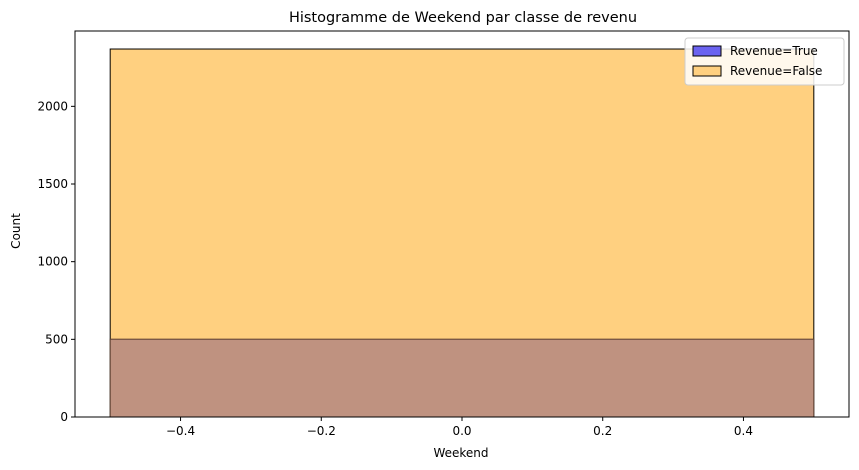  What do you see at coordinates (52, 106) in the screenshot?
I see `y-tick-label: 2000` at bounding box center [52, 106].